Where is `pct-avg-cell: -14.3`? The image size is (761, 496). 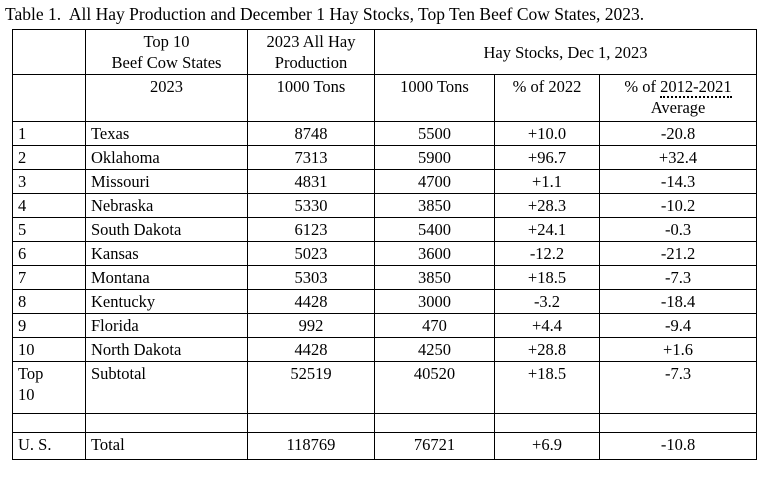 pct-avg-cell: -14.3 is located at coordinates (678, 181).